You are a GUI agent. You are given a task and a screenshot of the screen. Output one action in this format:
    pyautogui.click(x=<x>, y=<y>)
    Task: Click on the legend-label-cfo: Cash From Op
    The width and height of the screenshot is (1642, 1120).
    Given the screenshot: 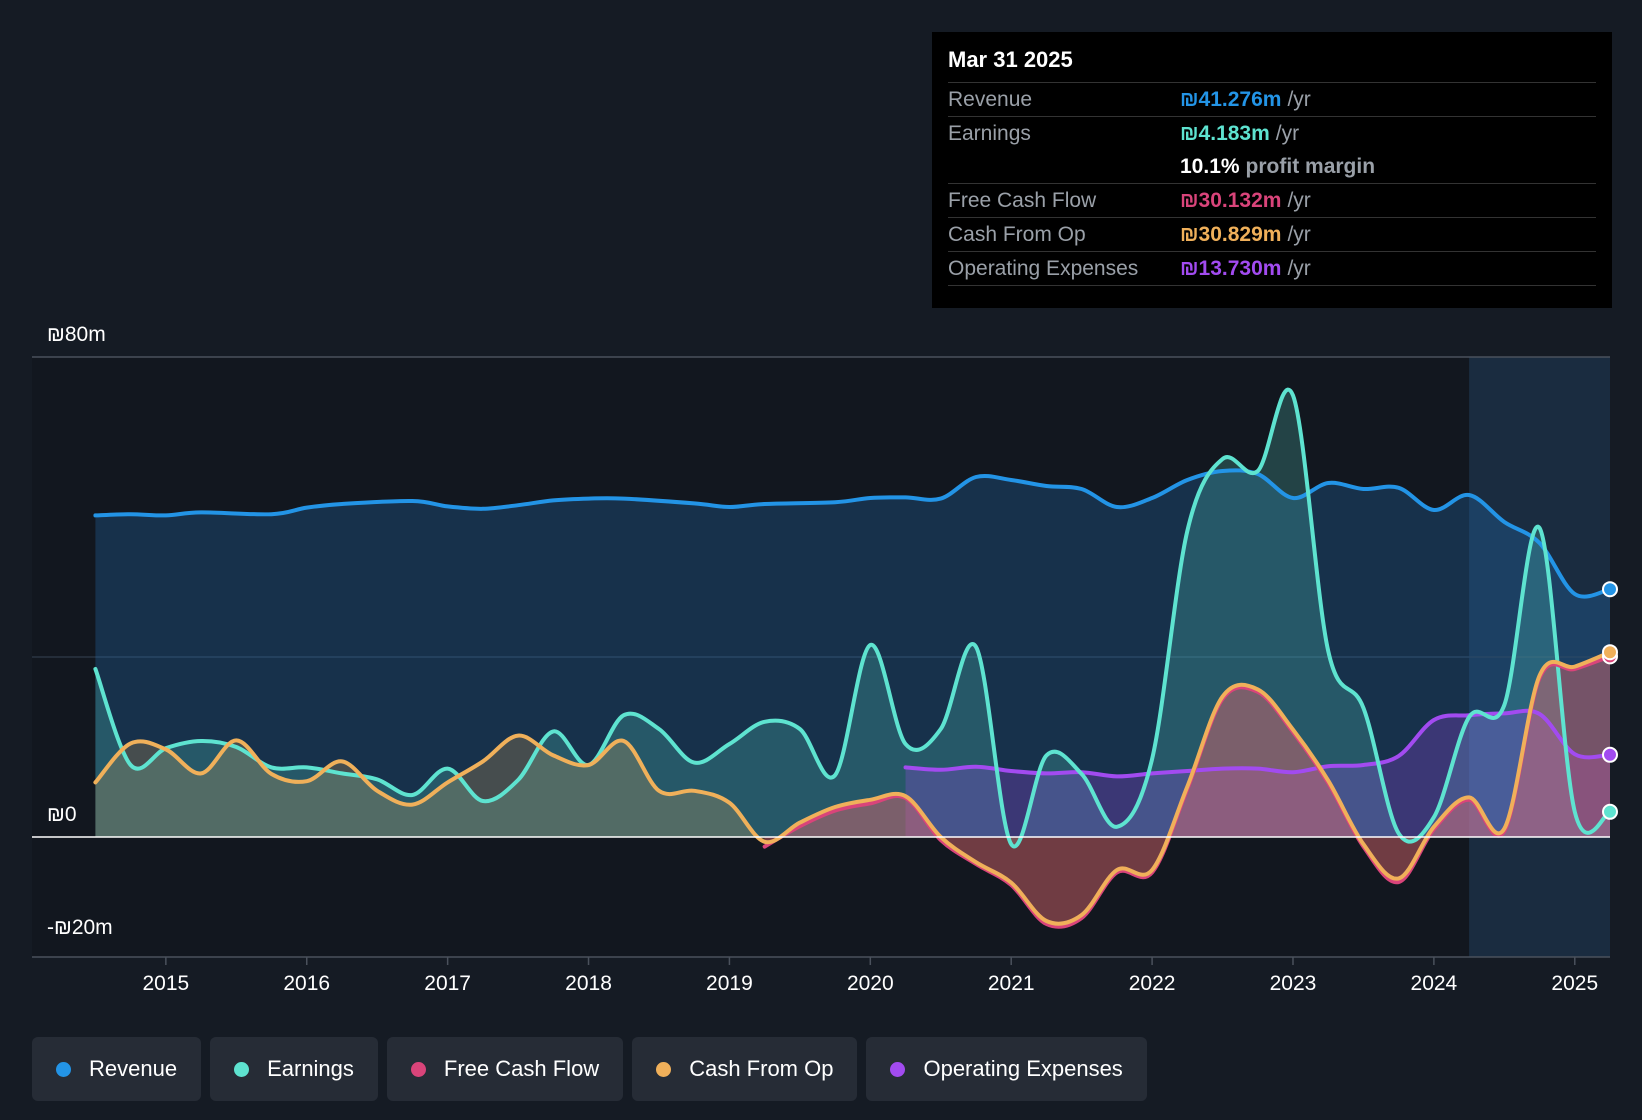 What is the action you would take?
    pyautogui.click(x=761, y=1068)
    